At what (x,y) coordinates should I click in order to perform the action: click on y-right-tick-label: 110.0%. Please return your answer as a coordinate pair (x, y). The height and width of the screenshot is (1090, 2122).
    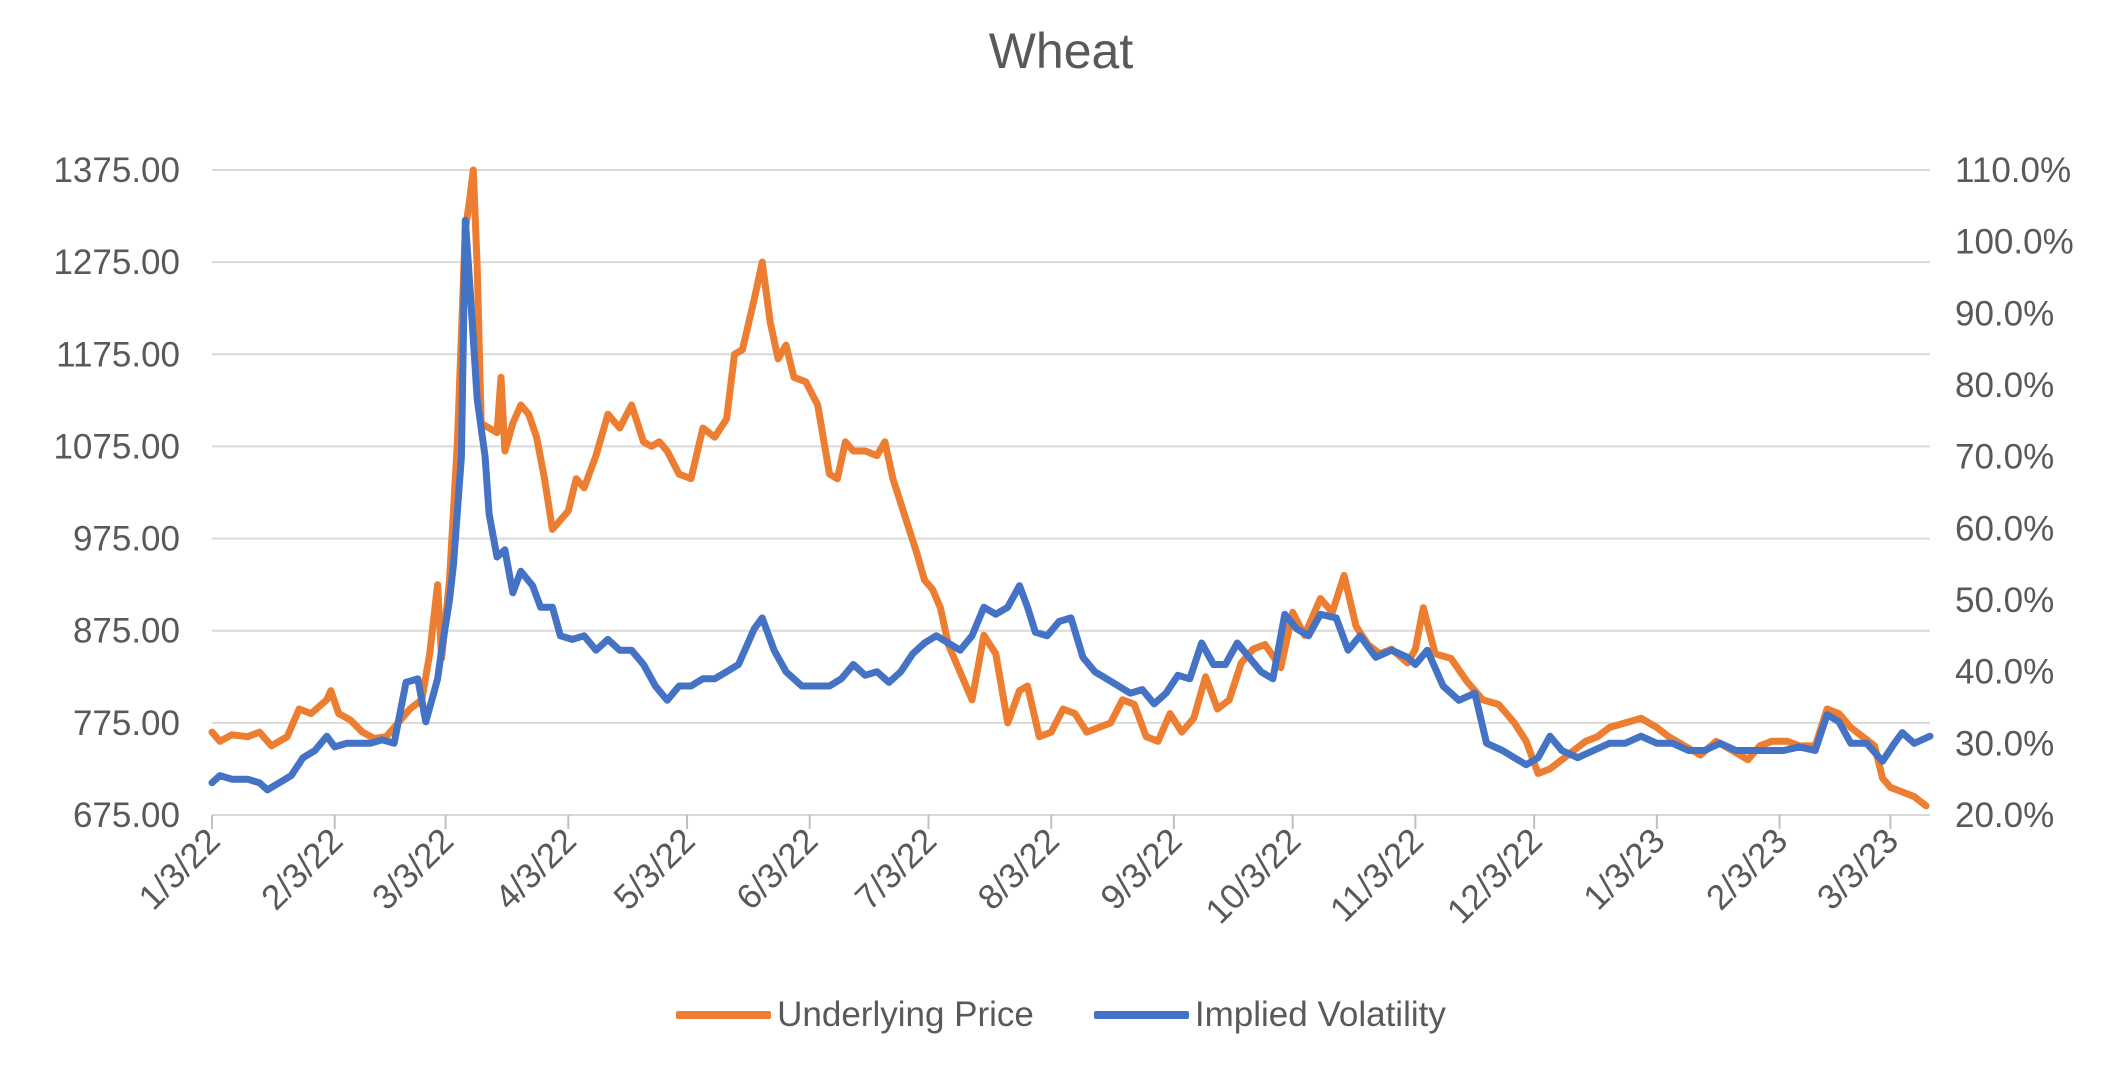
    Looking at the image, I should click on (2013, 170).